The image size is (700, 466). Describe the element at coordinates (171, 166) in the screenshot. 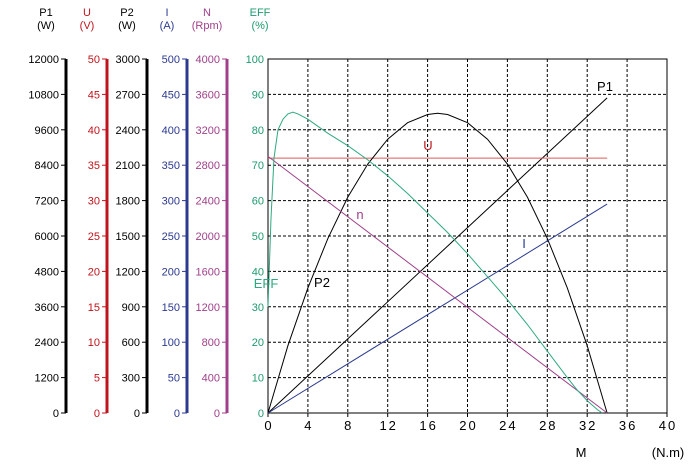

I see `tick-label-i: 350` at that location.